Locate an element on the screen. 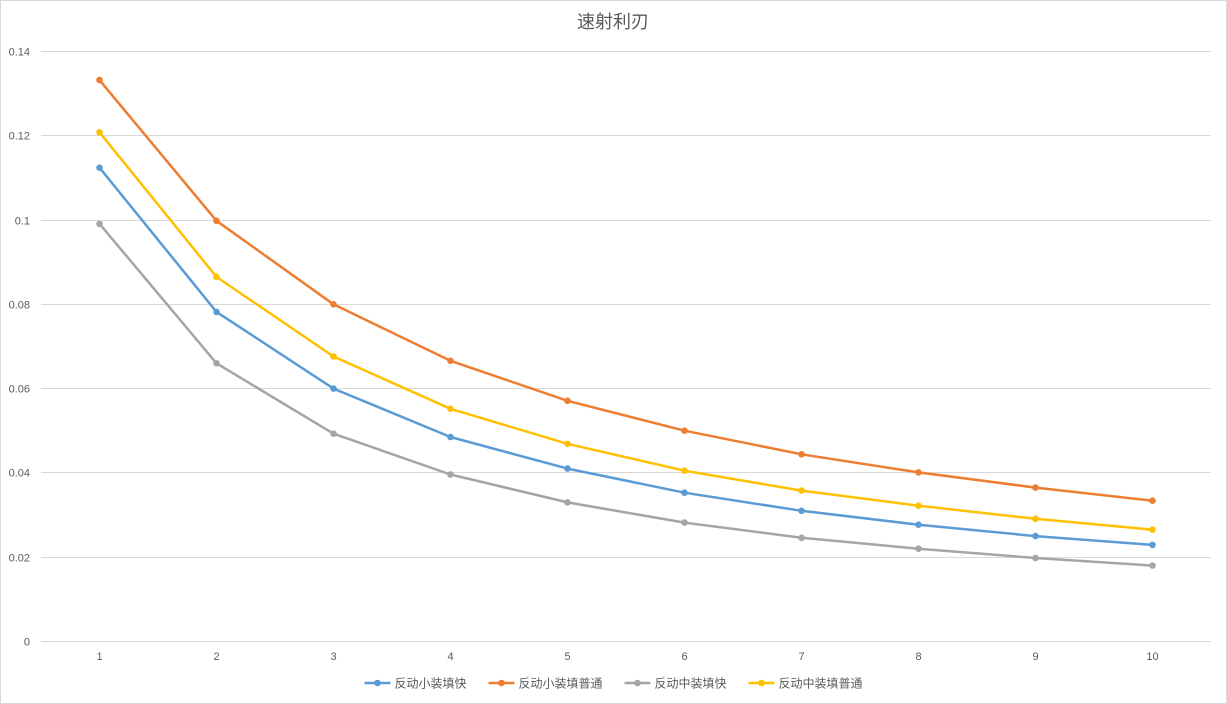 The height and width of the screenshot is (704, 1227). chart-title: 速射利刃 is located at coordinates (613, 22).